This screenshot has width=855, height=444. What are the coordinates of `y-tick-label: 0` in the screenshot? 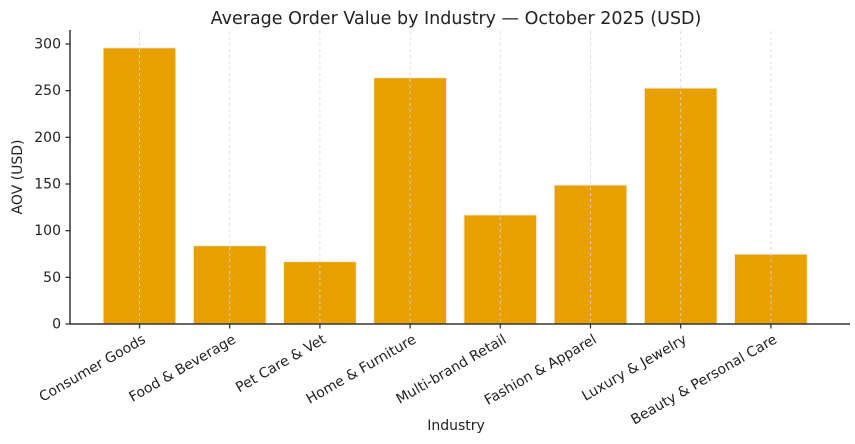 It's located at (56, 325).